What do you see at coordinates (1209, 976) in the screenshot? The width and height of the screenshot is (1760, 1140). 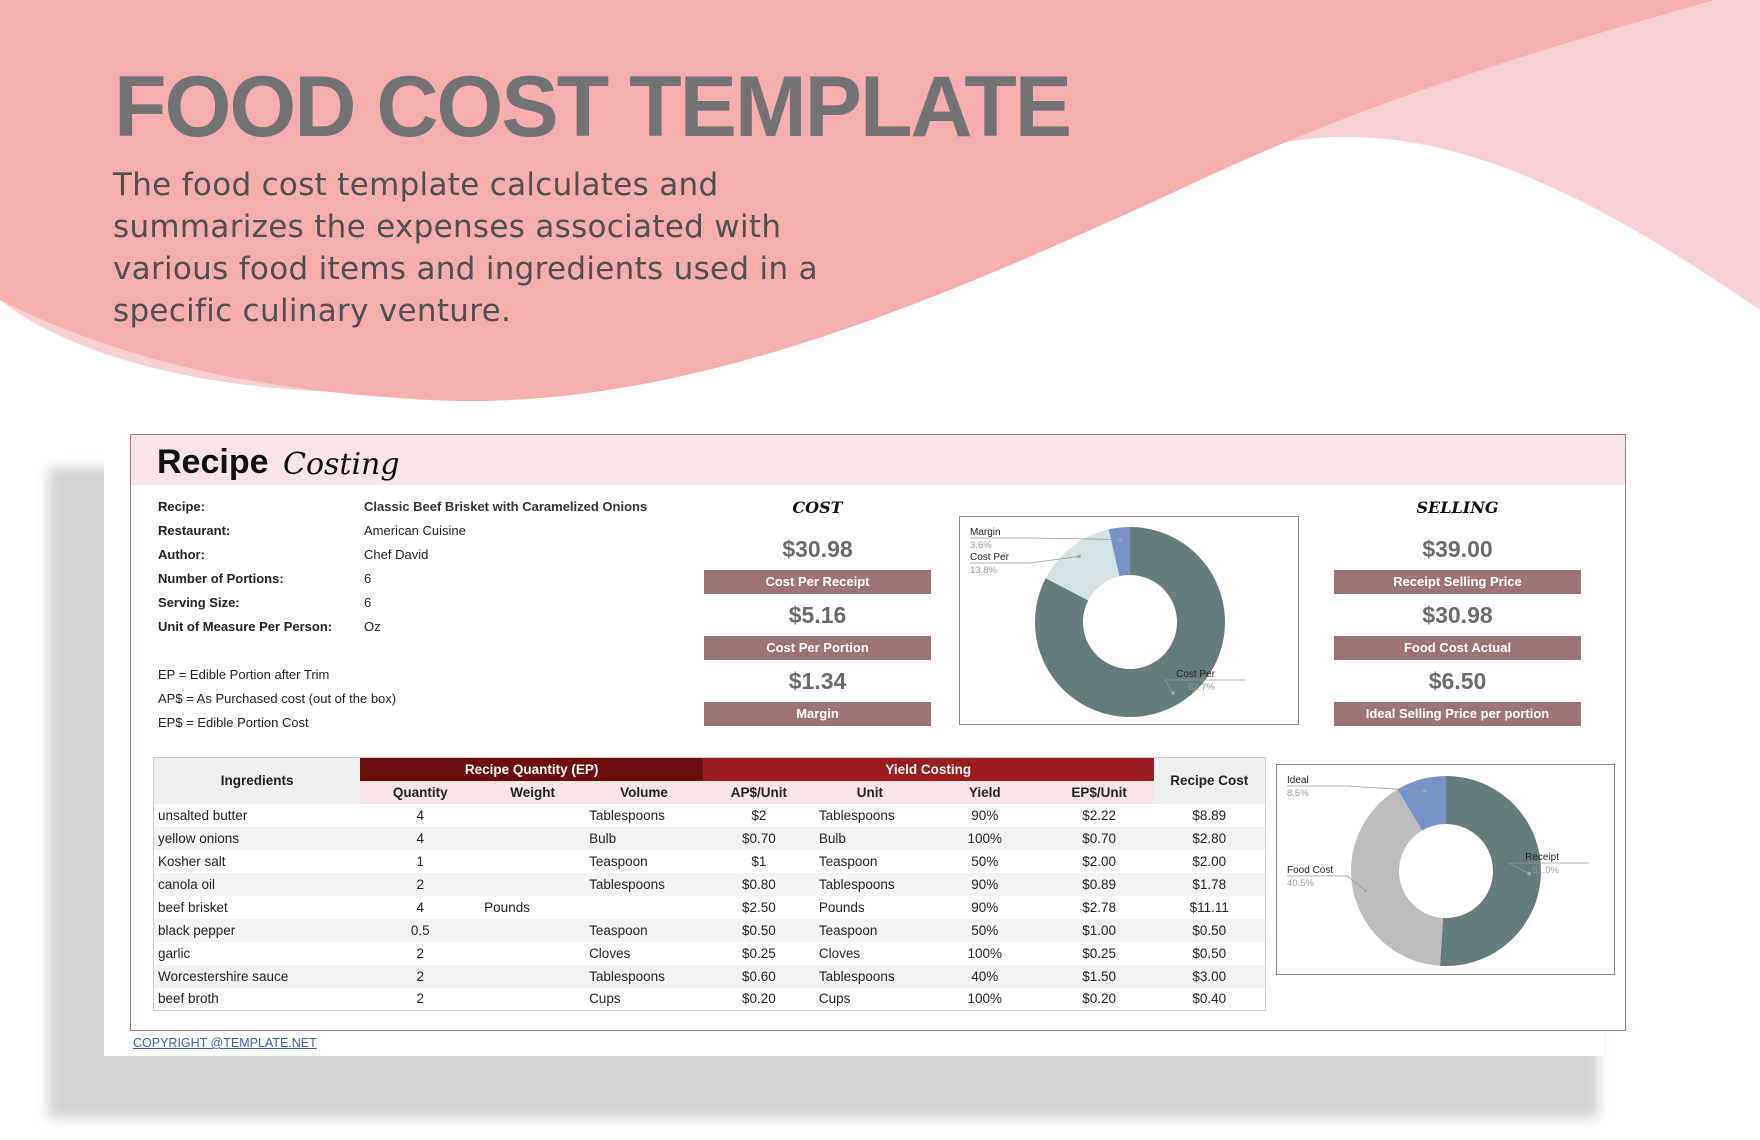 I see `cell-recipe-cost: $3.00` at bounding box center [1209, 976].